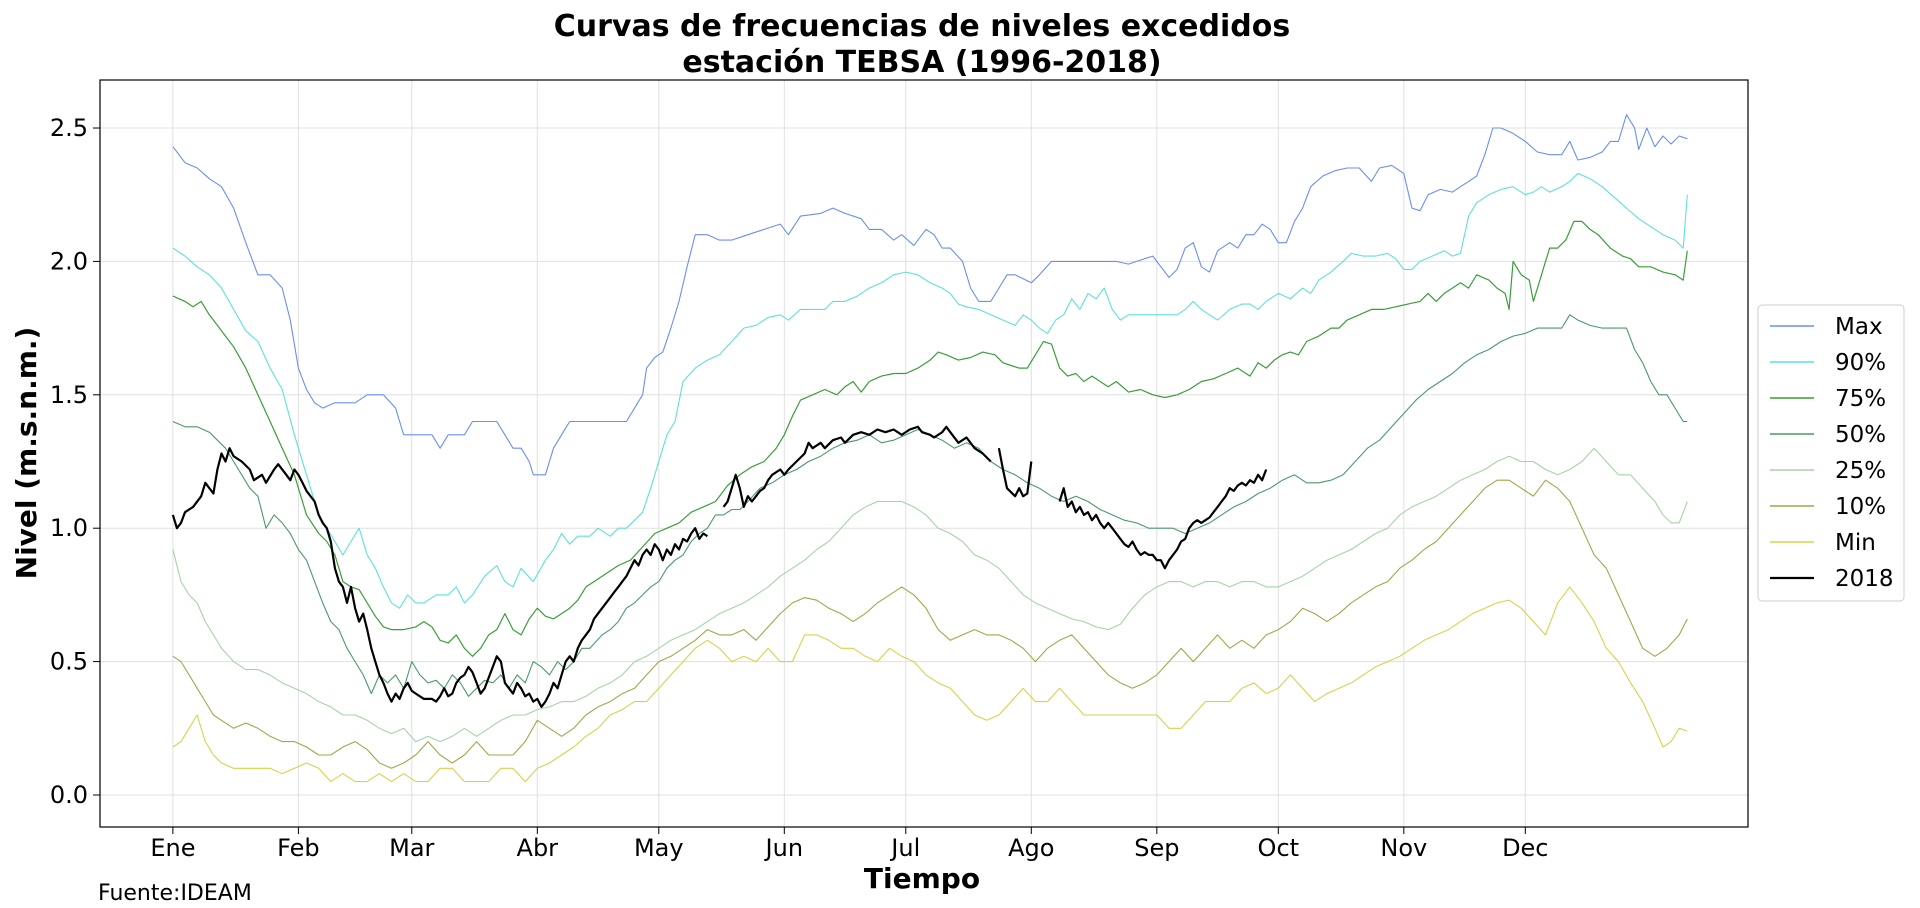  Describe the element at coordinates (1860, 435) in the screenshot. I see `legend-label-50pct: 50%` at that location.